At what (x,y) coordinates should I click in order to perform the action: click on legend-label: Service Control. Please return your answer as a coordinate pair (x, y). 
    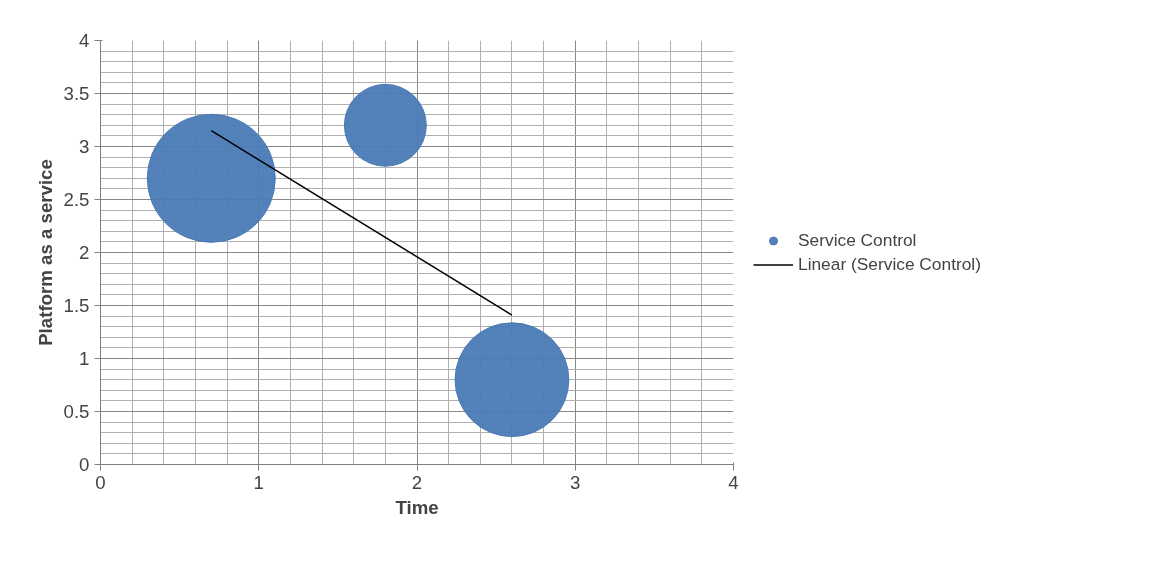
    Looking at the image, I should click on (857, 240).